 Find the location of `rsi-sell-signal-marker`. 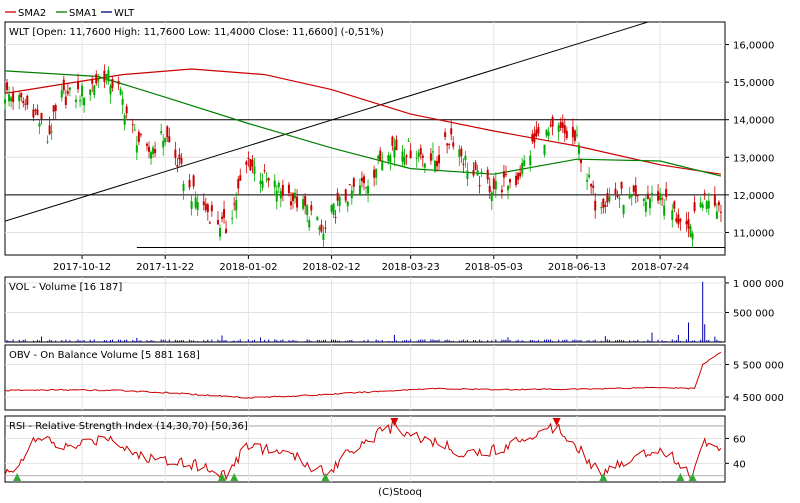

rsi-sell-signal-marker is located at coordinates (394, 422).